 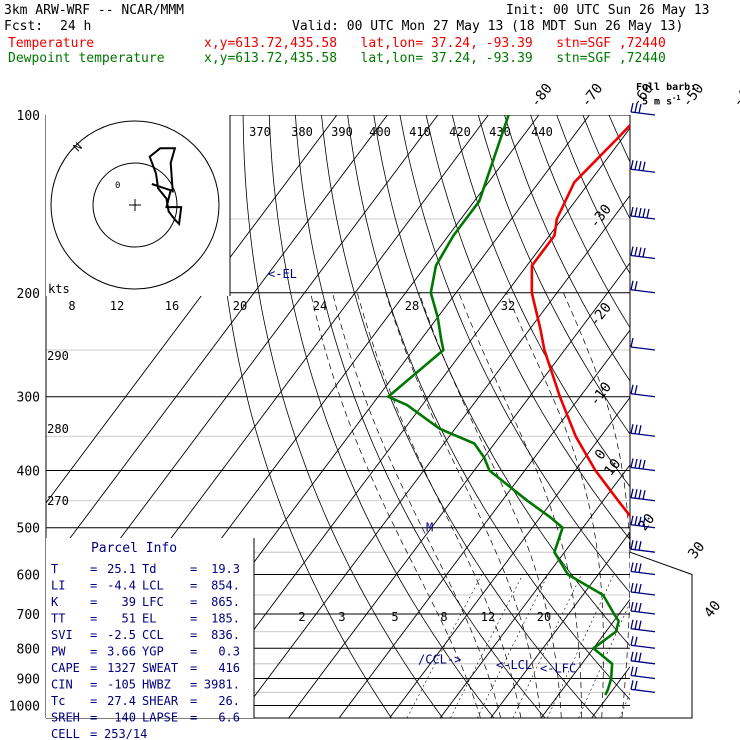 I want to click on hodograph-ring-label-16: 16, so click(x=172, y=306).